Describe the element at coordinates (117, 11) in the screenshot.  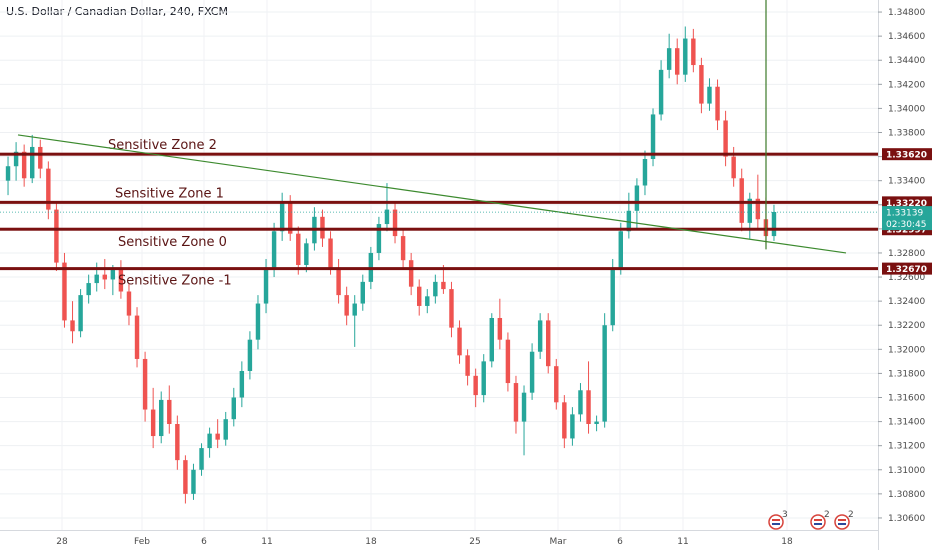
I see `chart-title: U.S. Dollar / Canadian Dollar, 240, FXCM` at that location.